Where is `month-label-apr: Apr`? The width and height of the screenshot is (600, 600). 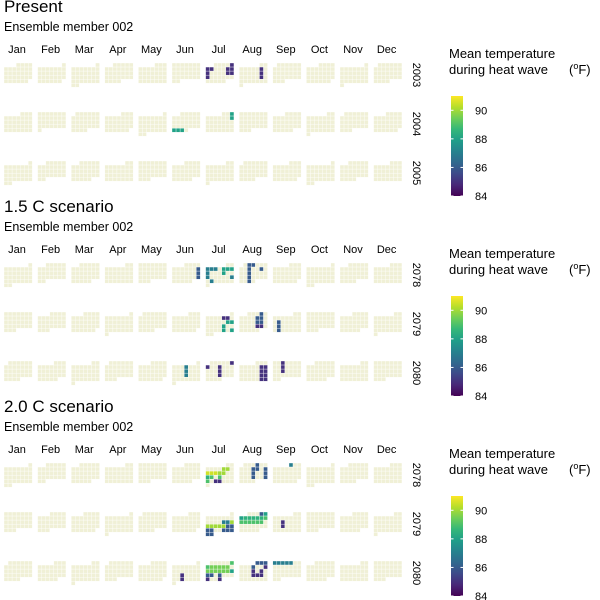
month-label-apr: Apr is located at coordinates (117, 50).